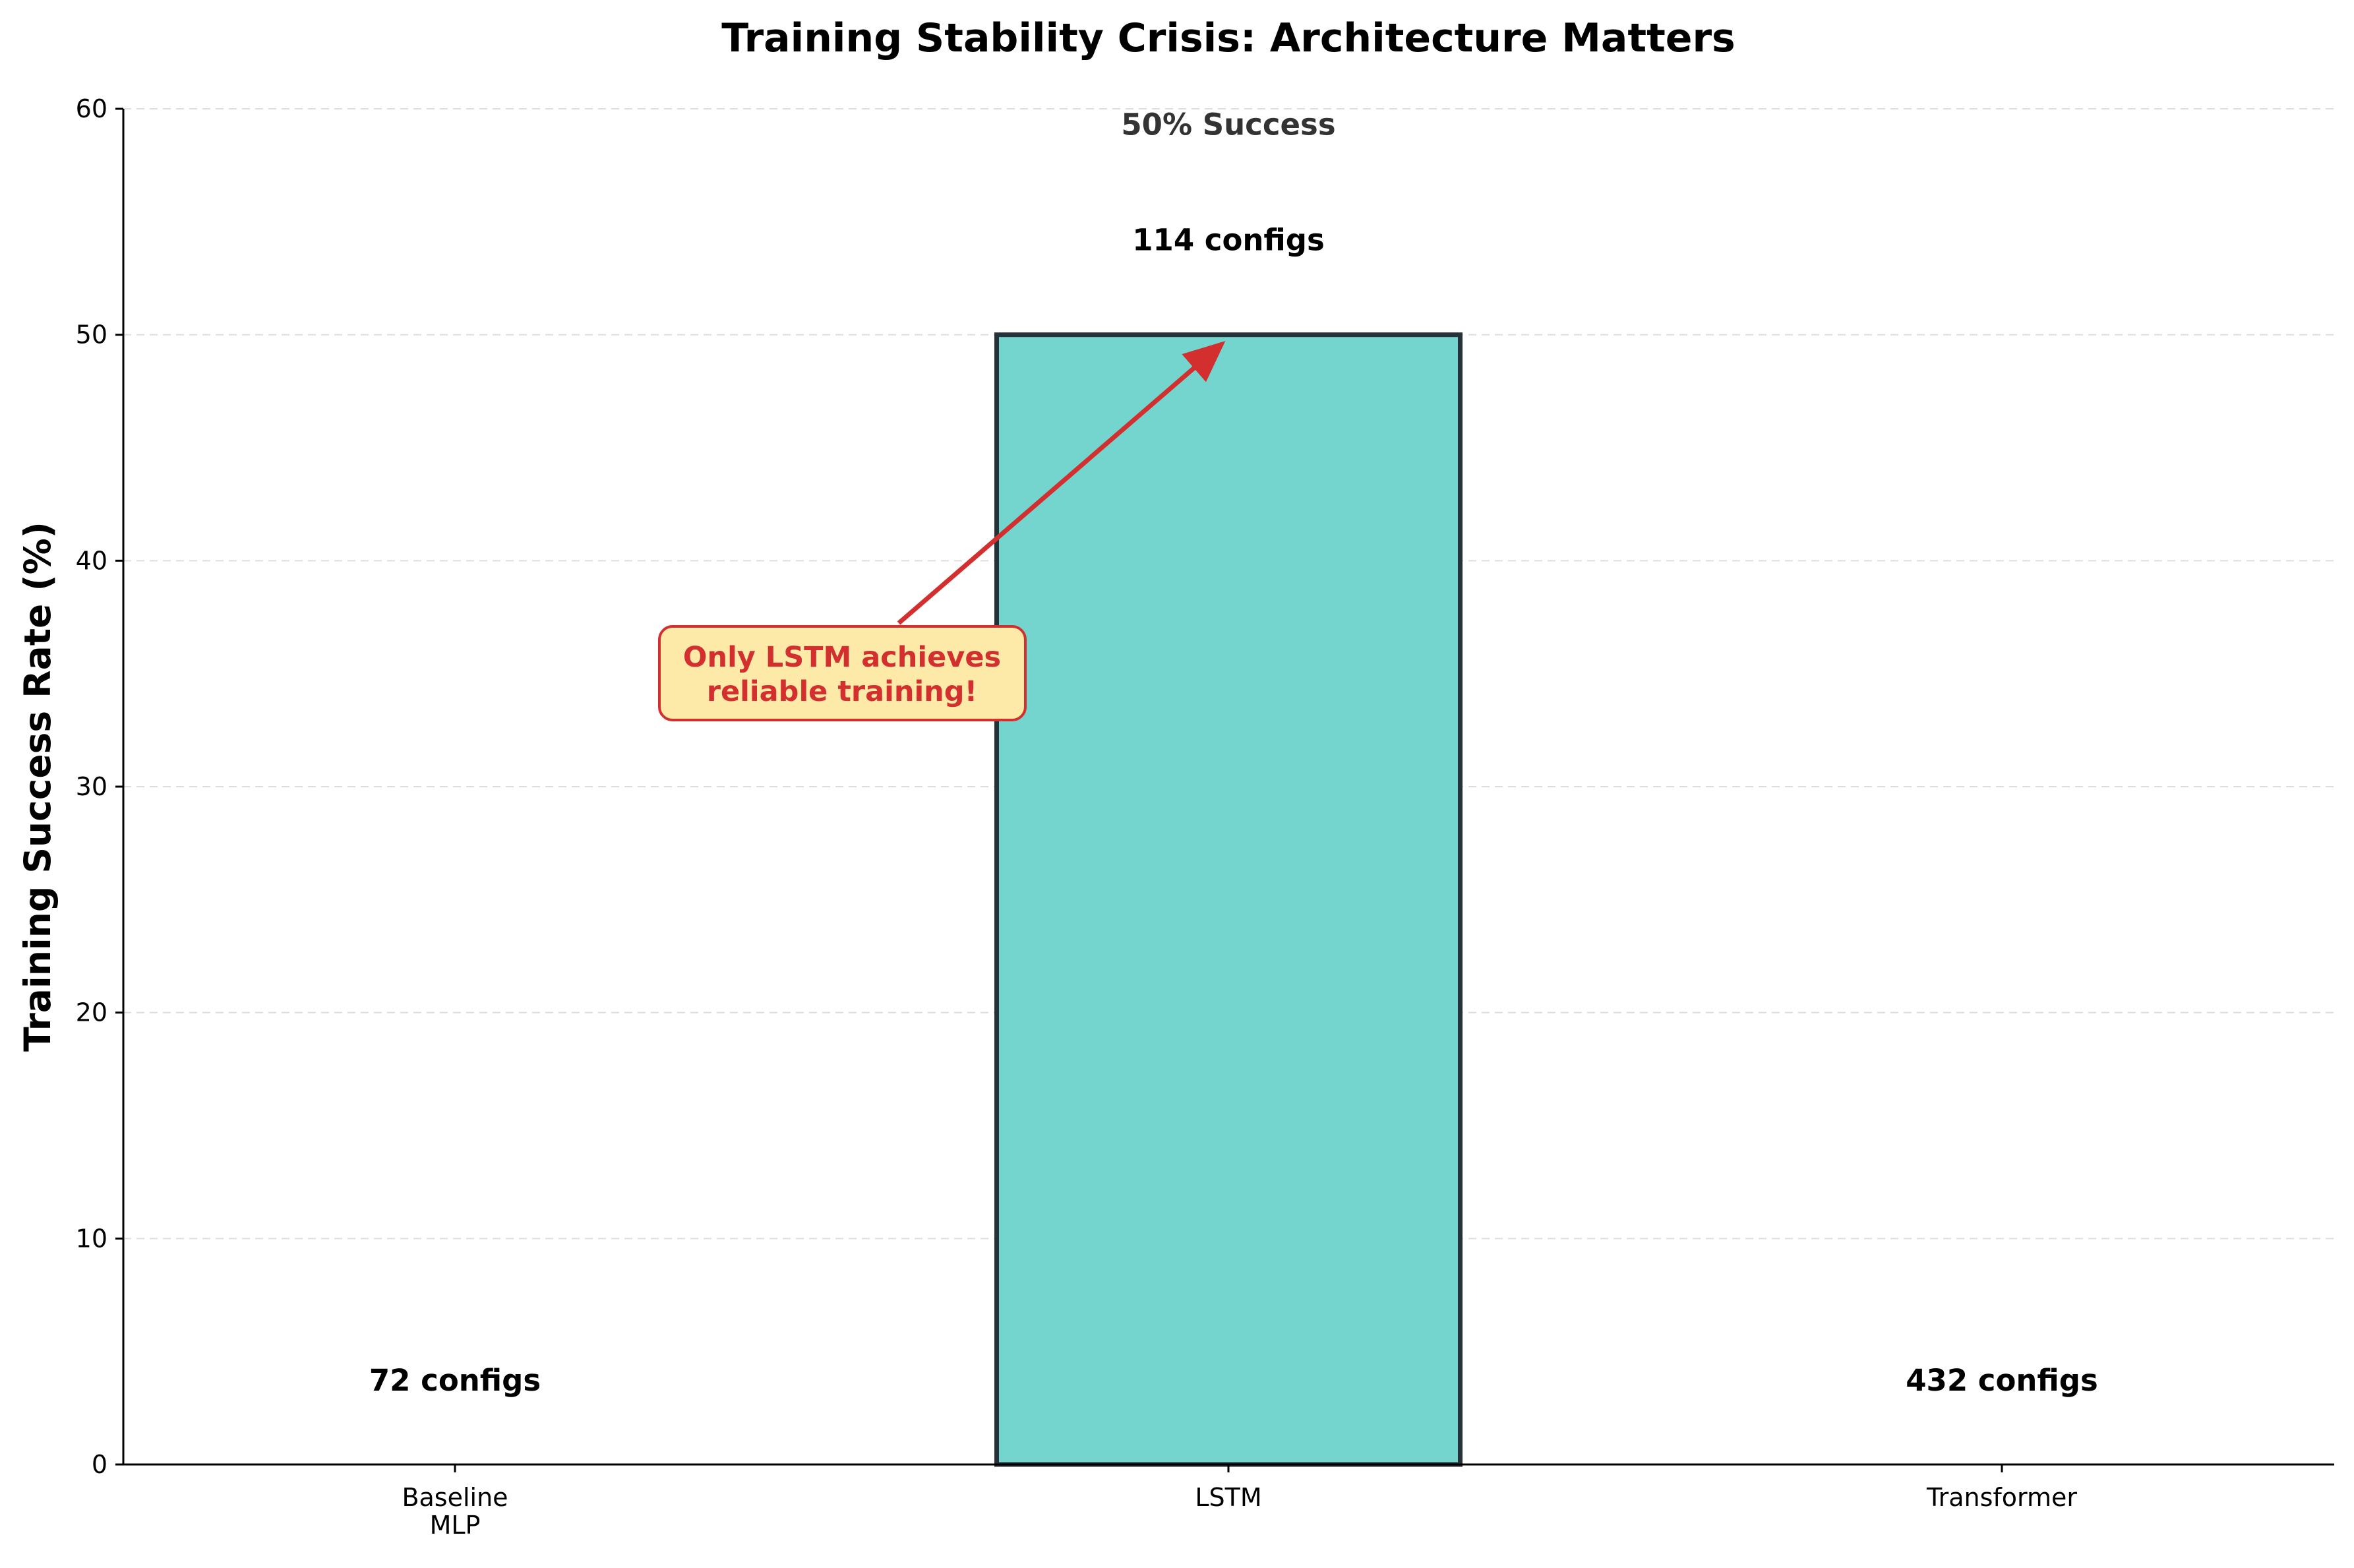 This screenshot has width=2354, height=1568. Describe the element at coordinates (842, 691) in the screenshot. I see `annotation-line-2: reliable training!` at that location.